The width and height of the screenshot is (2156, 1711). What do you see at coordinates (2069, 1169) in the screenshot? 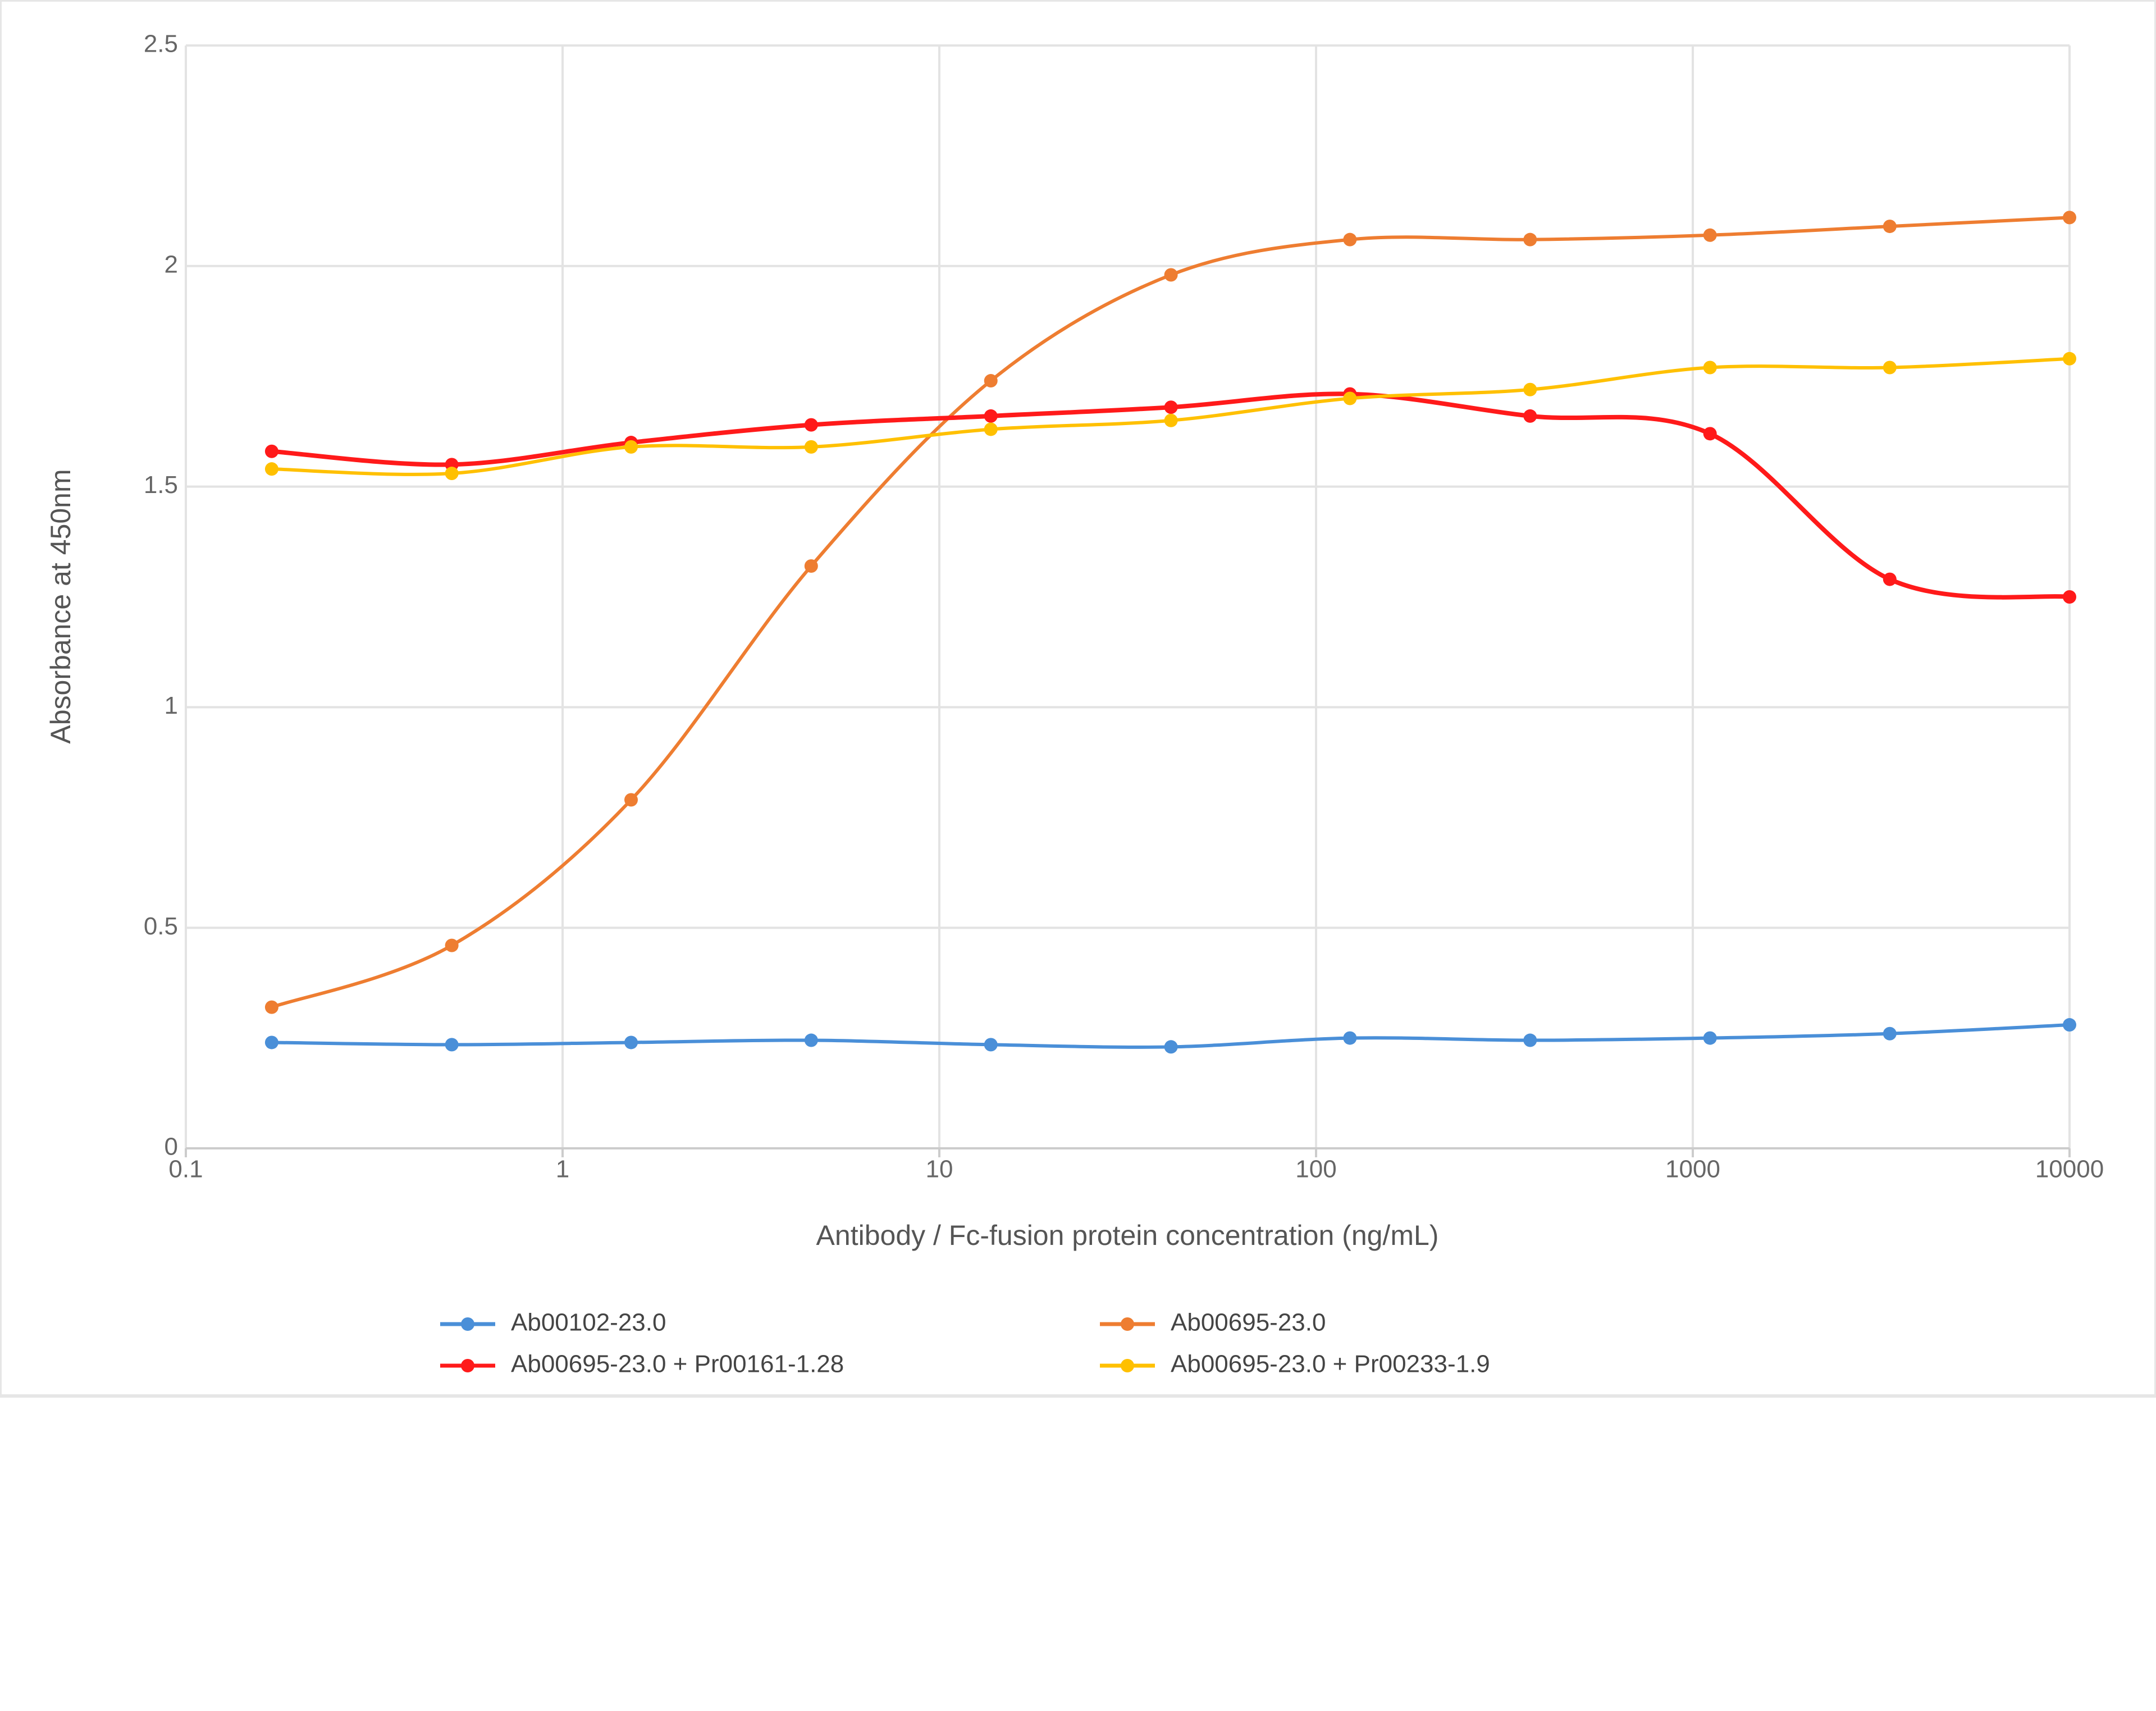
I see `x-tick-label: 10000` at bounding box center [2069, 1169].